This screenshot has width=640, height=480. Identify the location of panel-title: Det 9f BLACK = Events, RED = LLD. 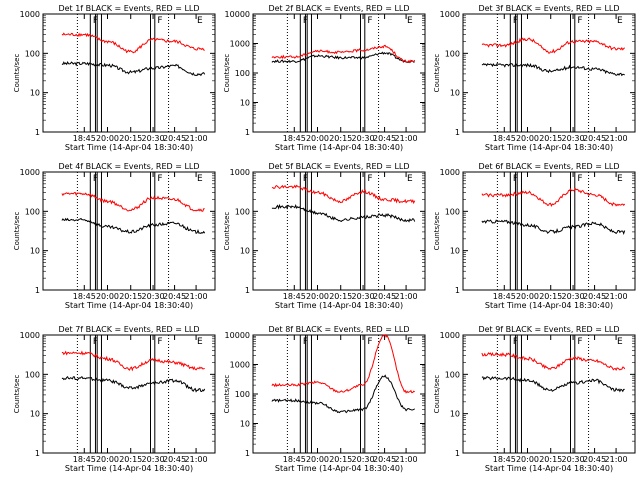
(548, 329).